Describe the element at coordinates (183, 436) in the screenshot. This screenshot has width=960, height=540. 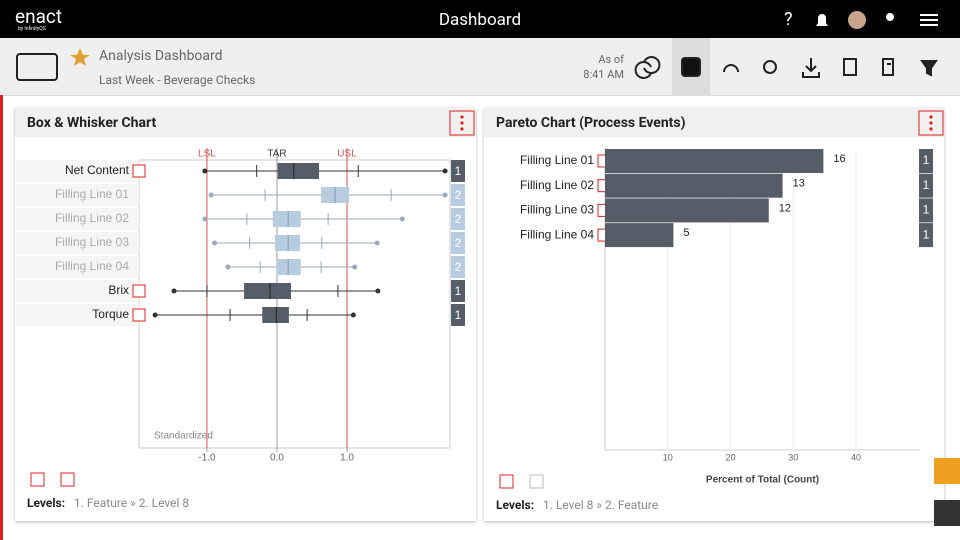
I see `axis-label: Standardized` at that location.